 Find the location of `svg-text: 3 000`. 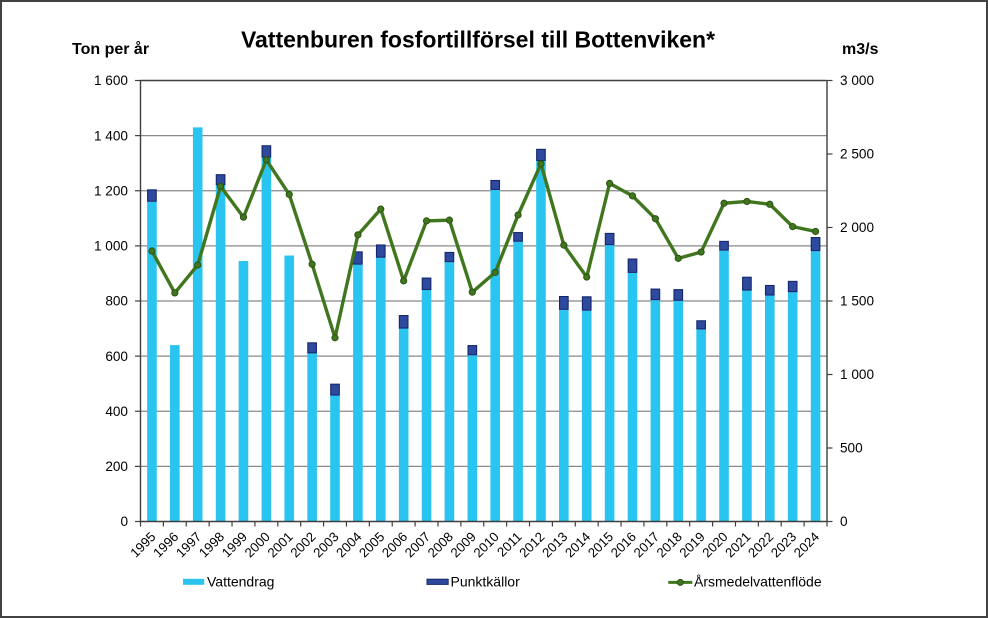

svg-text: 3 000 is located at coordinates (857, 80).